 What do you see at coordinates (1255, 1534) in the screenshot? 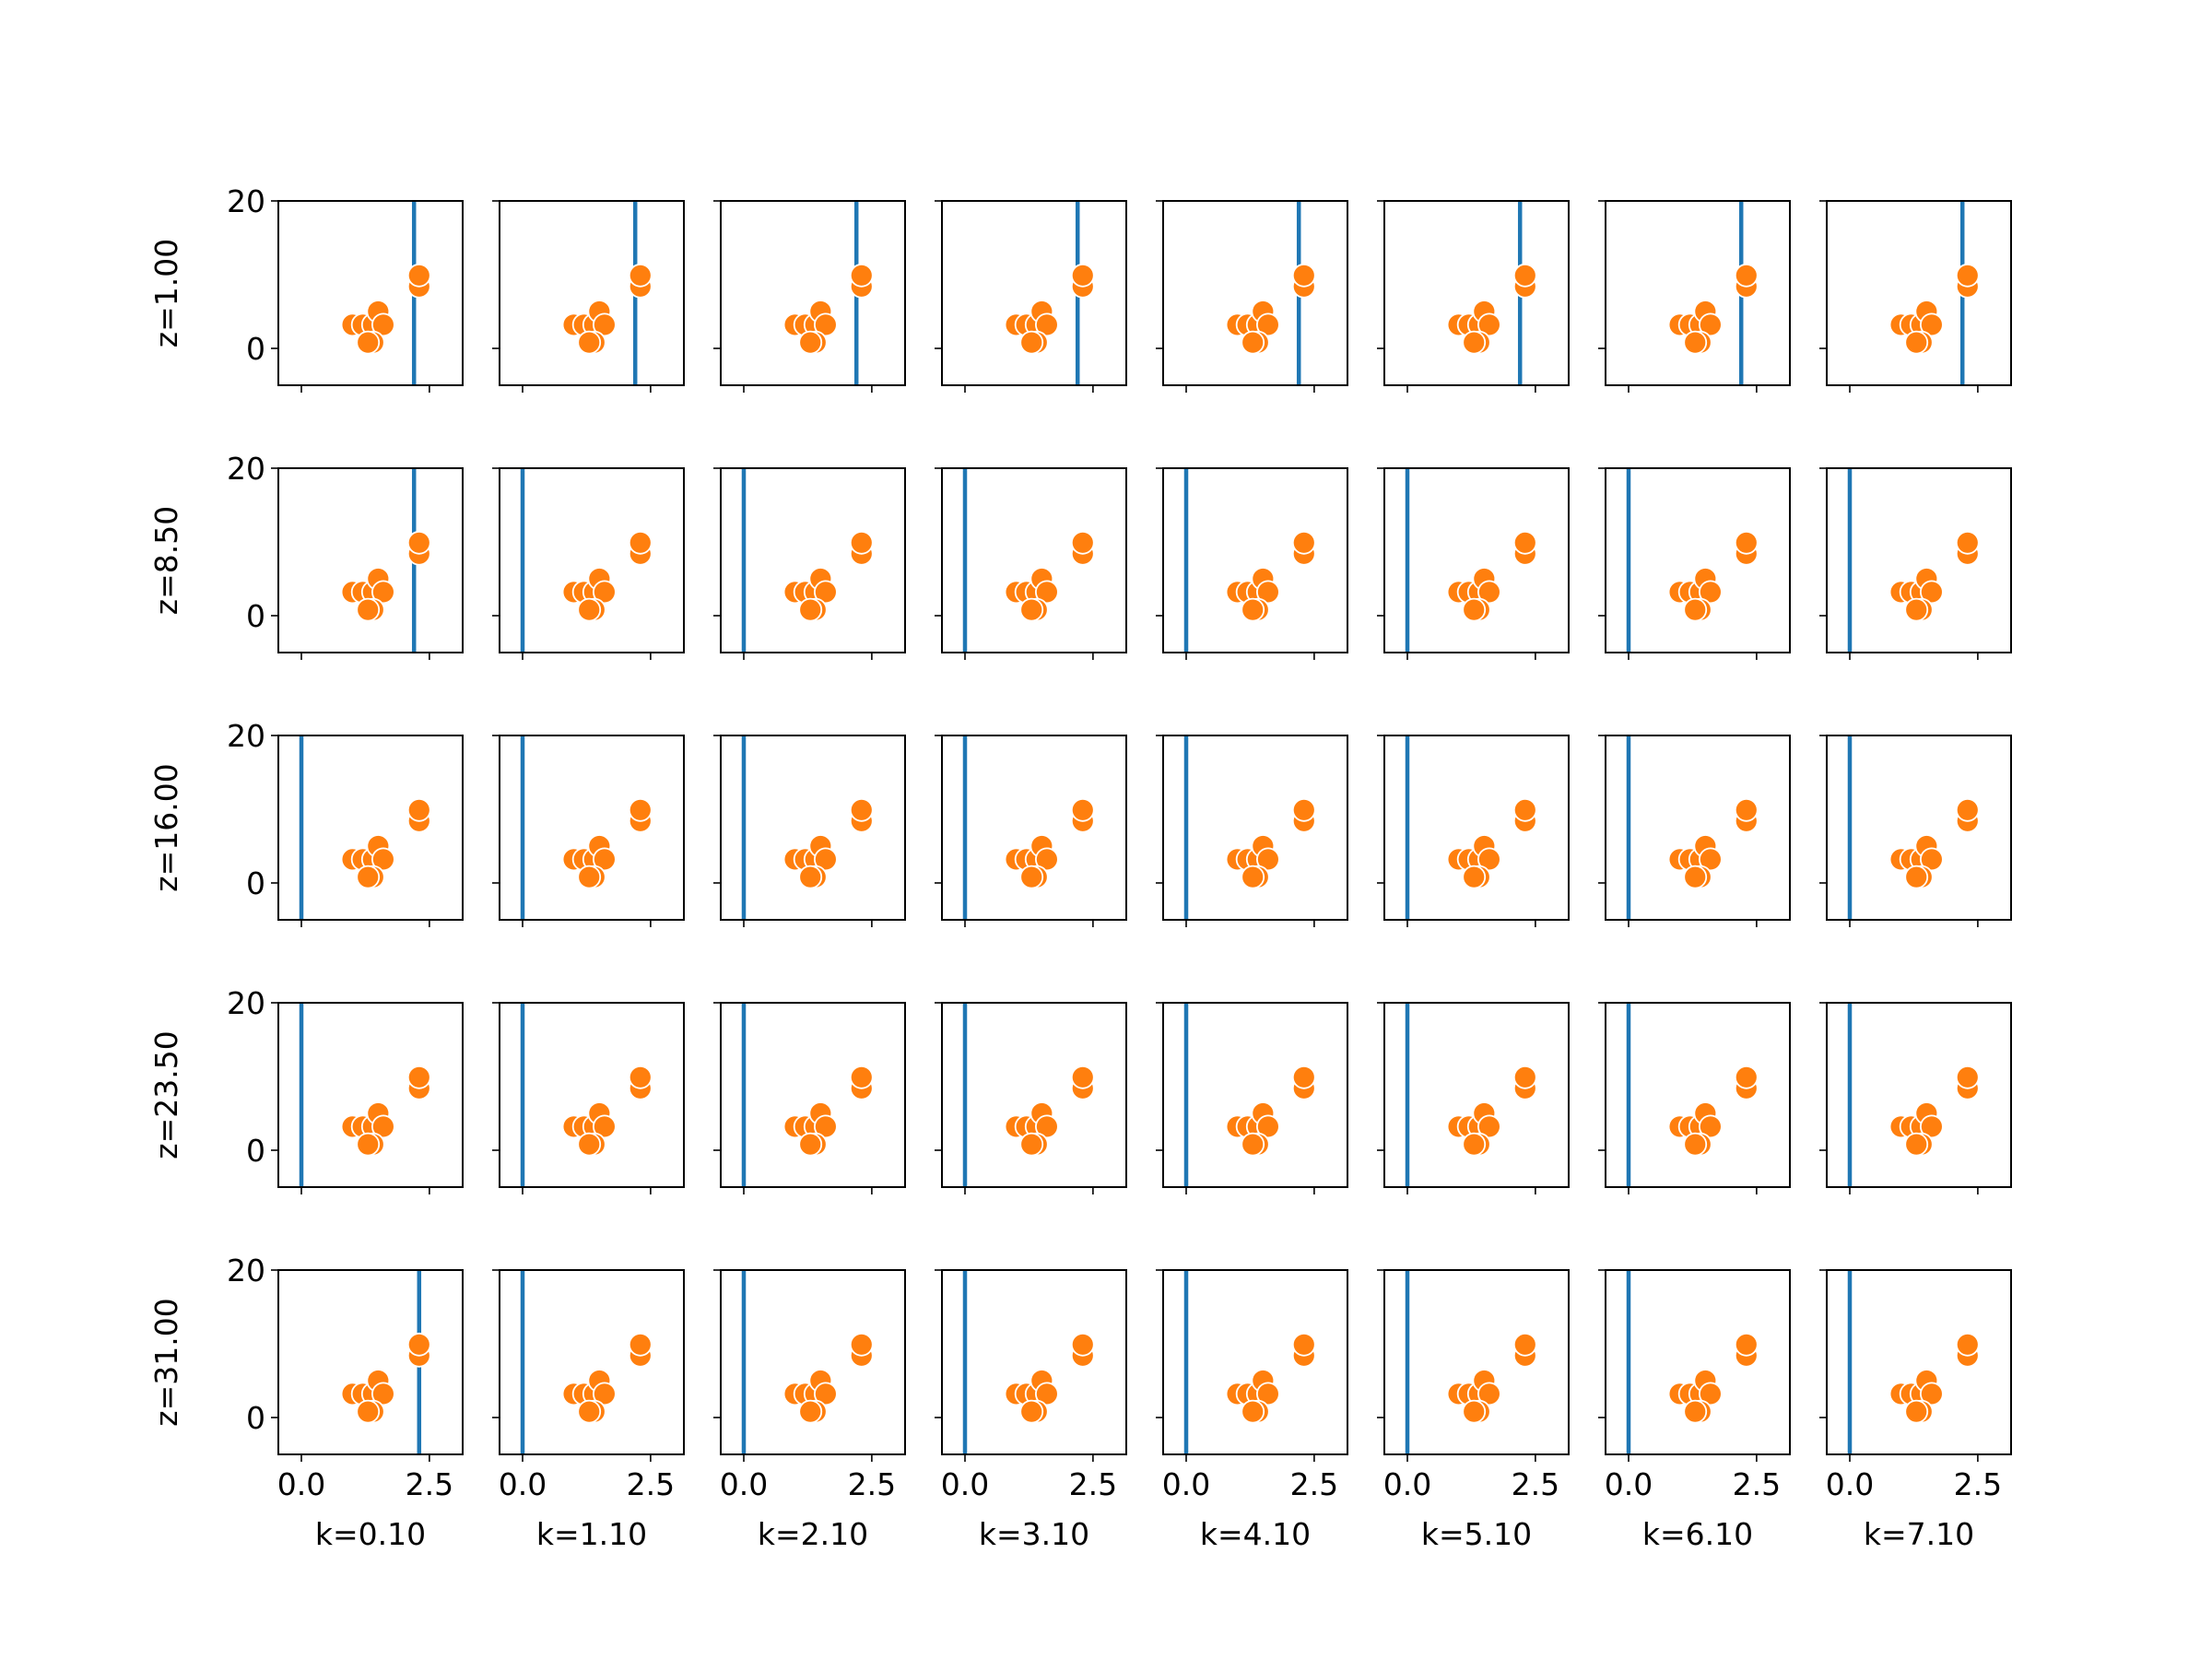
I see `column-label: k=4.10` at bounding box center [1255, 1534].